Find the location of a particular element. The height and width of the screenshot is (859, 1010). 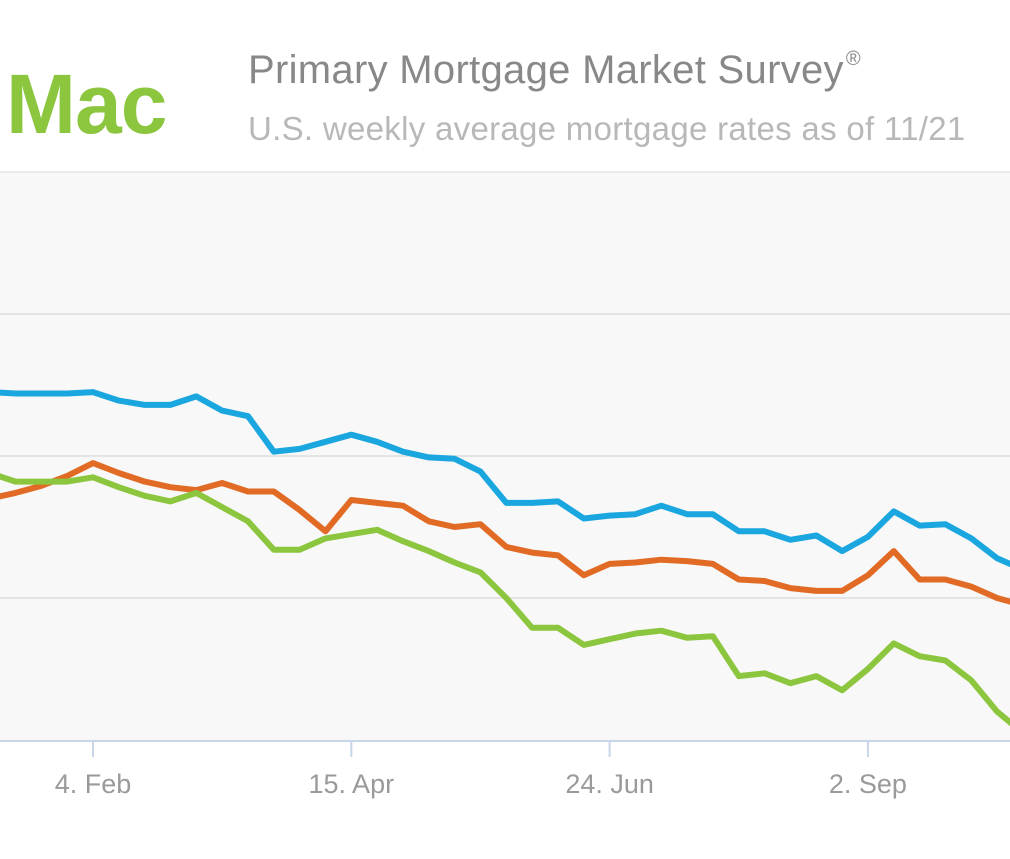

x-tick-label: 2. Sep is located at coordinates (868, 784).